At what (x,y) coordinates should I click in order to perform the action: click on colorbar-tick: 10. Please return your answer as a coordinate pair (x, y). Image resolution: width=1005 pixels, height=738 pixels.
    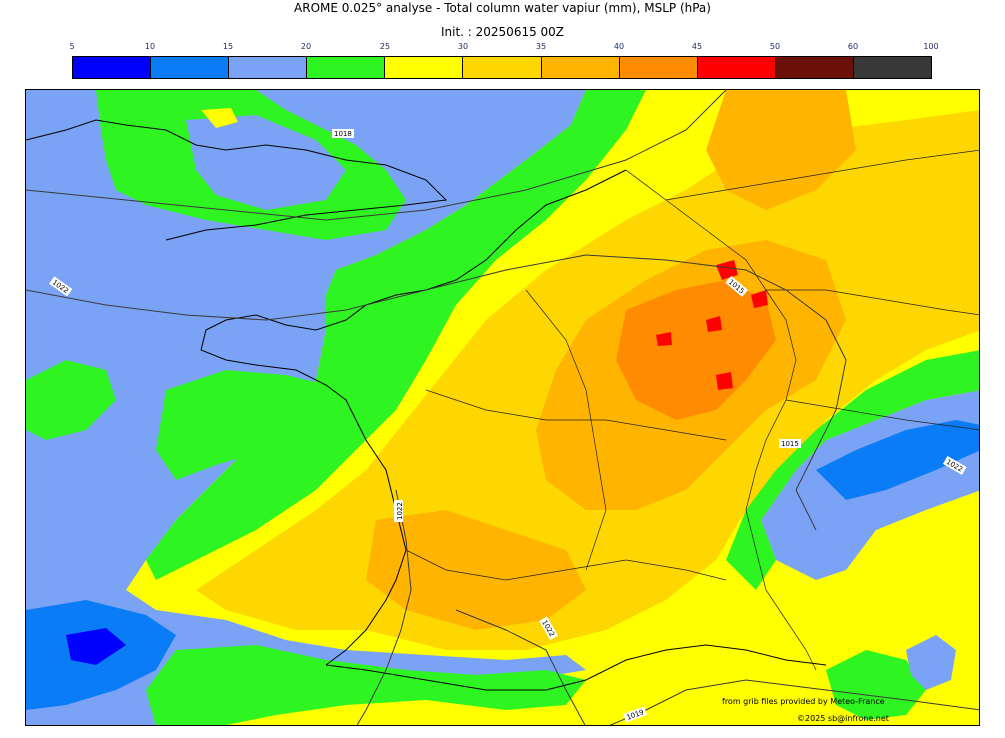
    Looking at the image, I should click on (150, 46).